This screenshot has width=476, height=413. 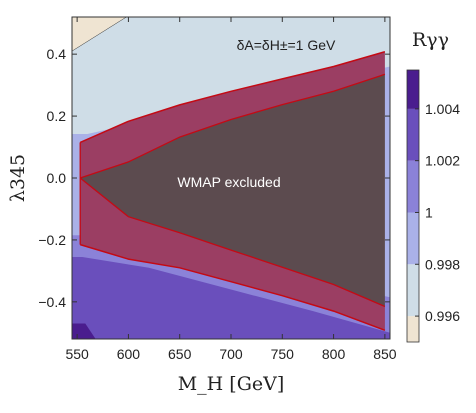 I want to click on x-tick-label: 750, so click(x=283, y=354).